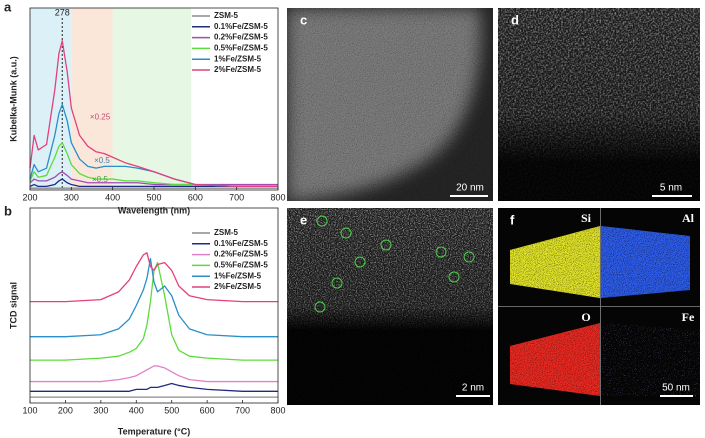  What do you see at coordinates (13, 305) in the screenshot?
I see `y-axis-label: TCD signal` at bounding box center [13, 305].